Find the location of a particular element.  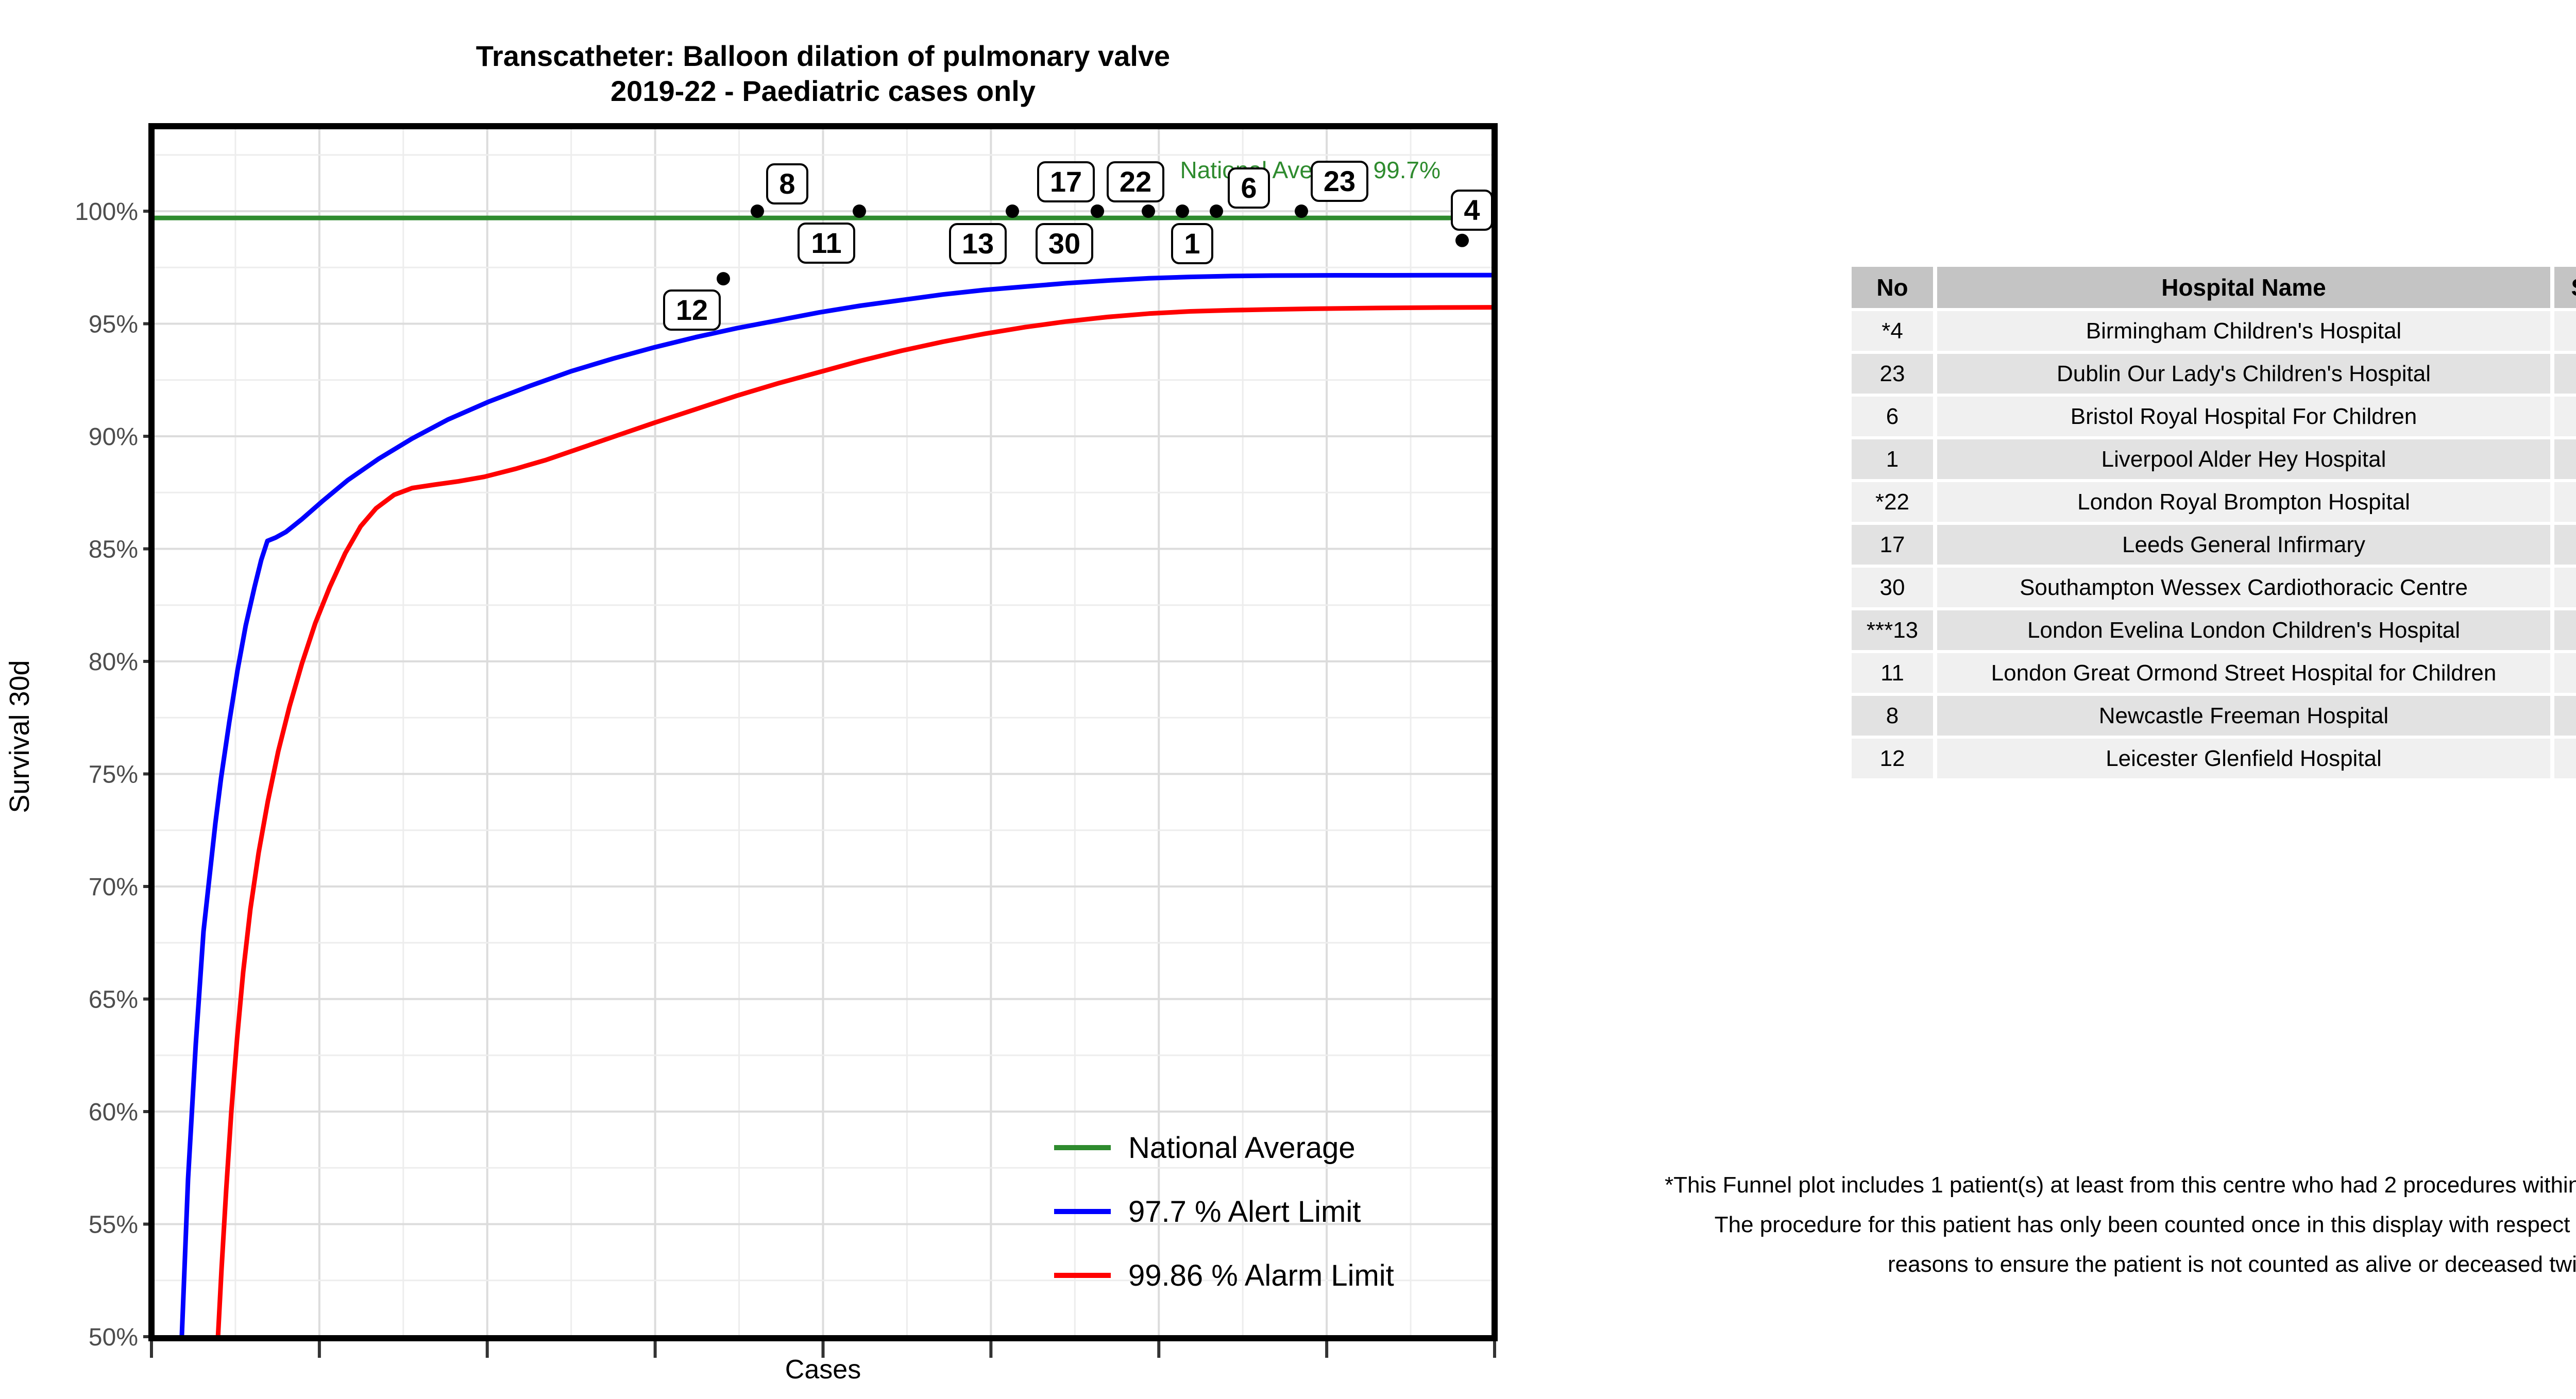

point-label: 13 is located at coordinates (978, 243).